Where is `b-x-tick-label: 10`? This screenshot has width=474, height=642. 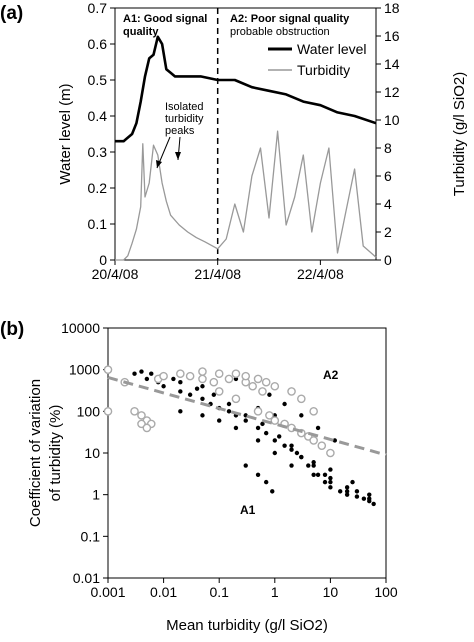 b-x-tick-label: 10 is located at coordinates (331, 592).